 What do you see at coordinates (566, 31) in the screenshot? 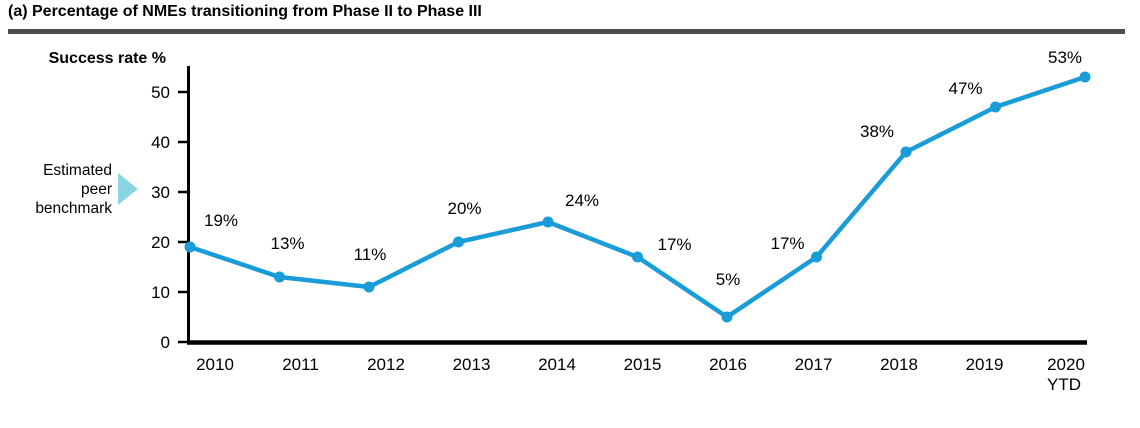
I see `title-divider` at bounding box center [566, 31].